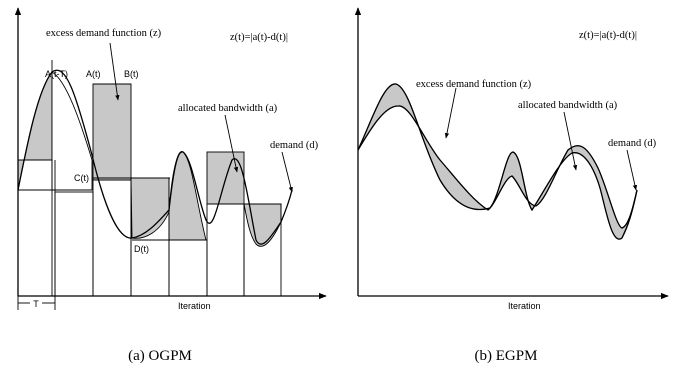 The image size is (681, 370). What do you see at coordinates (36, 304) in the screenshot?
I see `period-label: T` at bounding box center [36, 304].